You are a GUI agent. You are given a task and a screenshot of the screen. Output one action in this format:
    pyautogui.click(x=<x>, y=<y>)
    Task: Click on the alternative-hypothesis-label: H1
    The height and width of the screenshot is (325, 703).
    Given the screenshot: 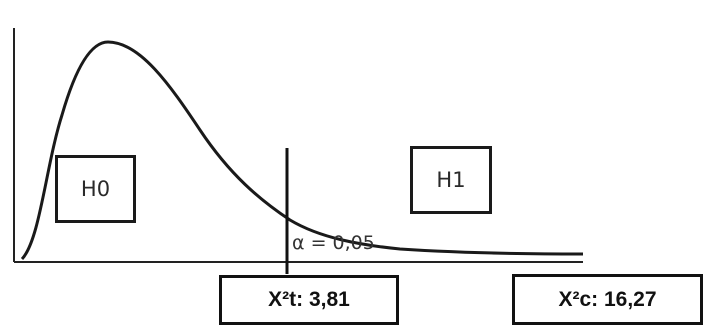 What is the action you would take?
    pyautogui.click(x=451, y=180)
    